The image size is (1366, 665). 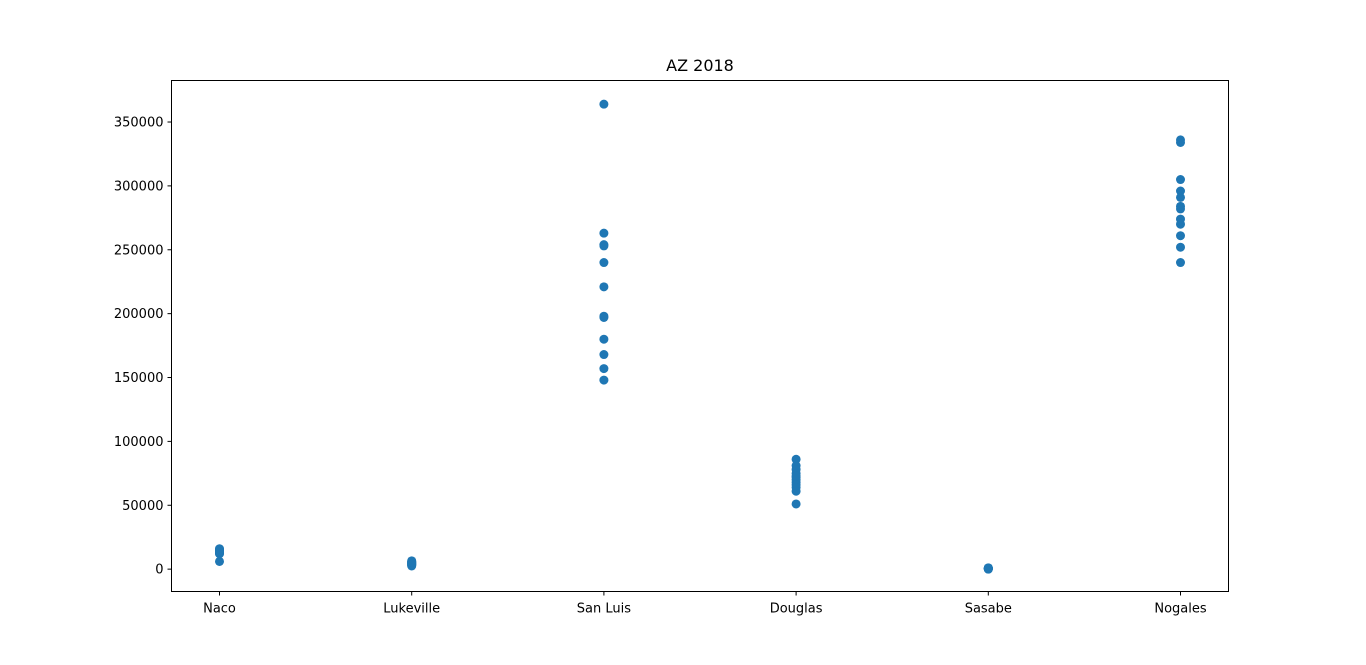 I want to click on y-tick-label: 350000, so click(x=139, y=123).